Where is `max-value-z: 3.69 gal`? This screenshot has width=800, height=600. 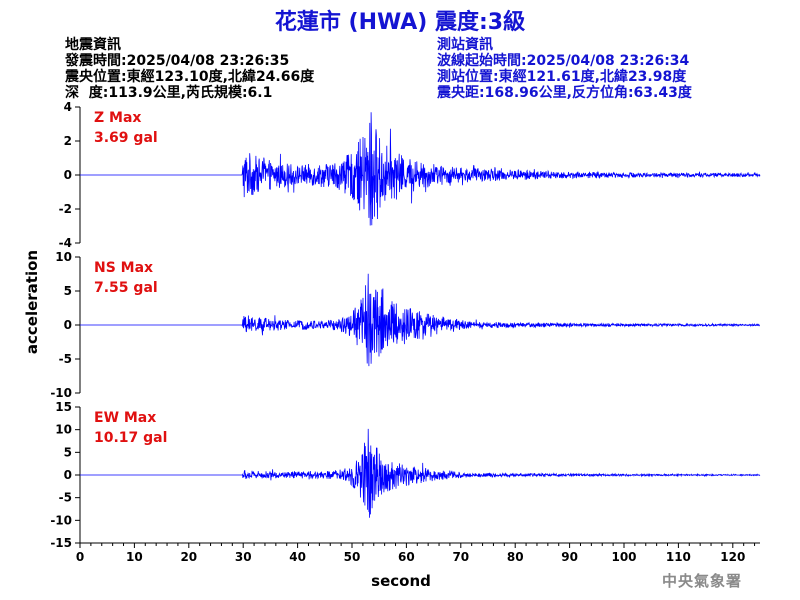 max-value-z: 3.69 gal is located at coordinates (126, 138).